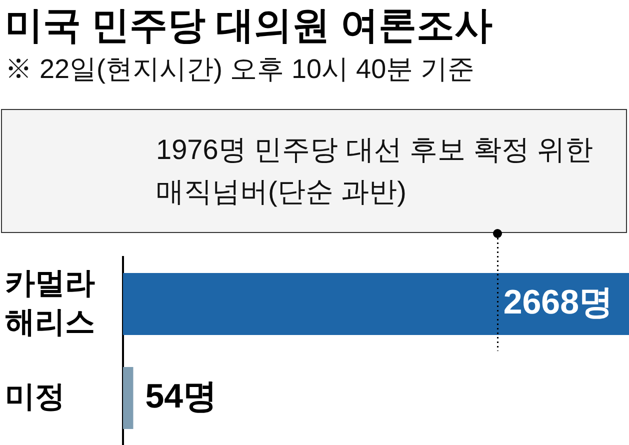 The height and width of the screenshot is (445, 629). I want to click on chart-title: 미국 민주당 대의원 여론조사, so click(249, 26).